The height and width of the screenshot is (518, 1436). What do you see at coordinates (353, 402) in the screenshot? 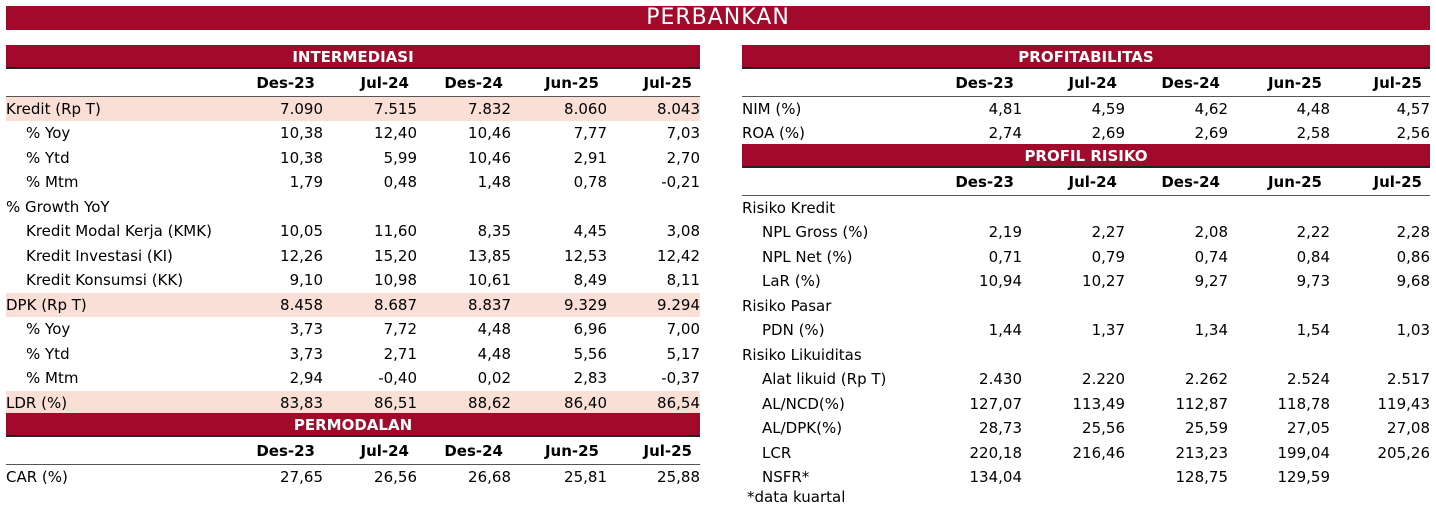
I see `table-row: LDR (%) 83,83 86,51 88,62 86,40 86,54` at bounding box center [353, 402].